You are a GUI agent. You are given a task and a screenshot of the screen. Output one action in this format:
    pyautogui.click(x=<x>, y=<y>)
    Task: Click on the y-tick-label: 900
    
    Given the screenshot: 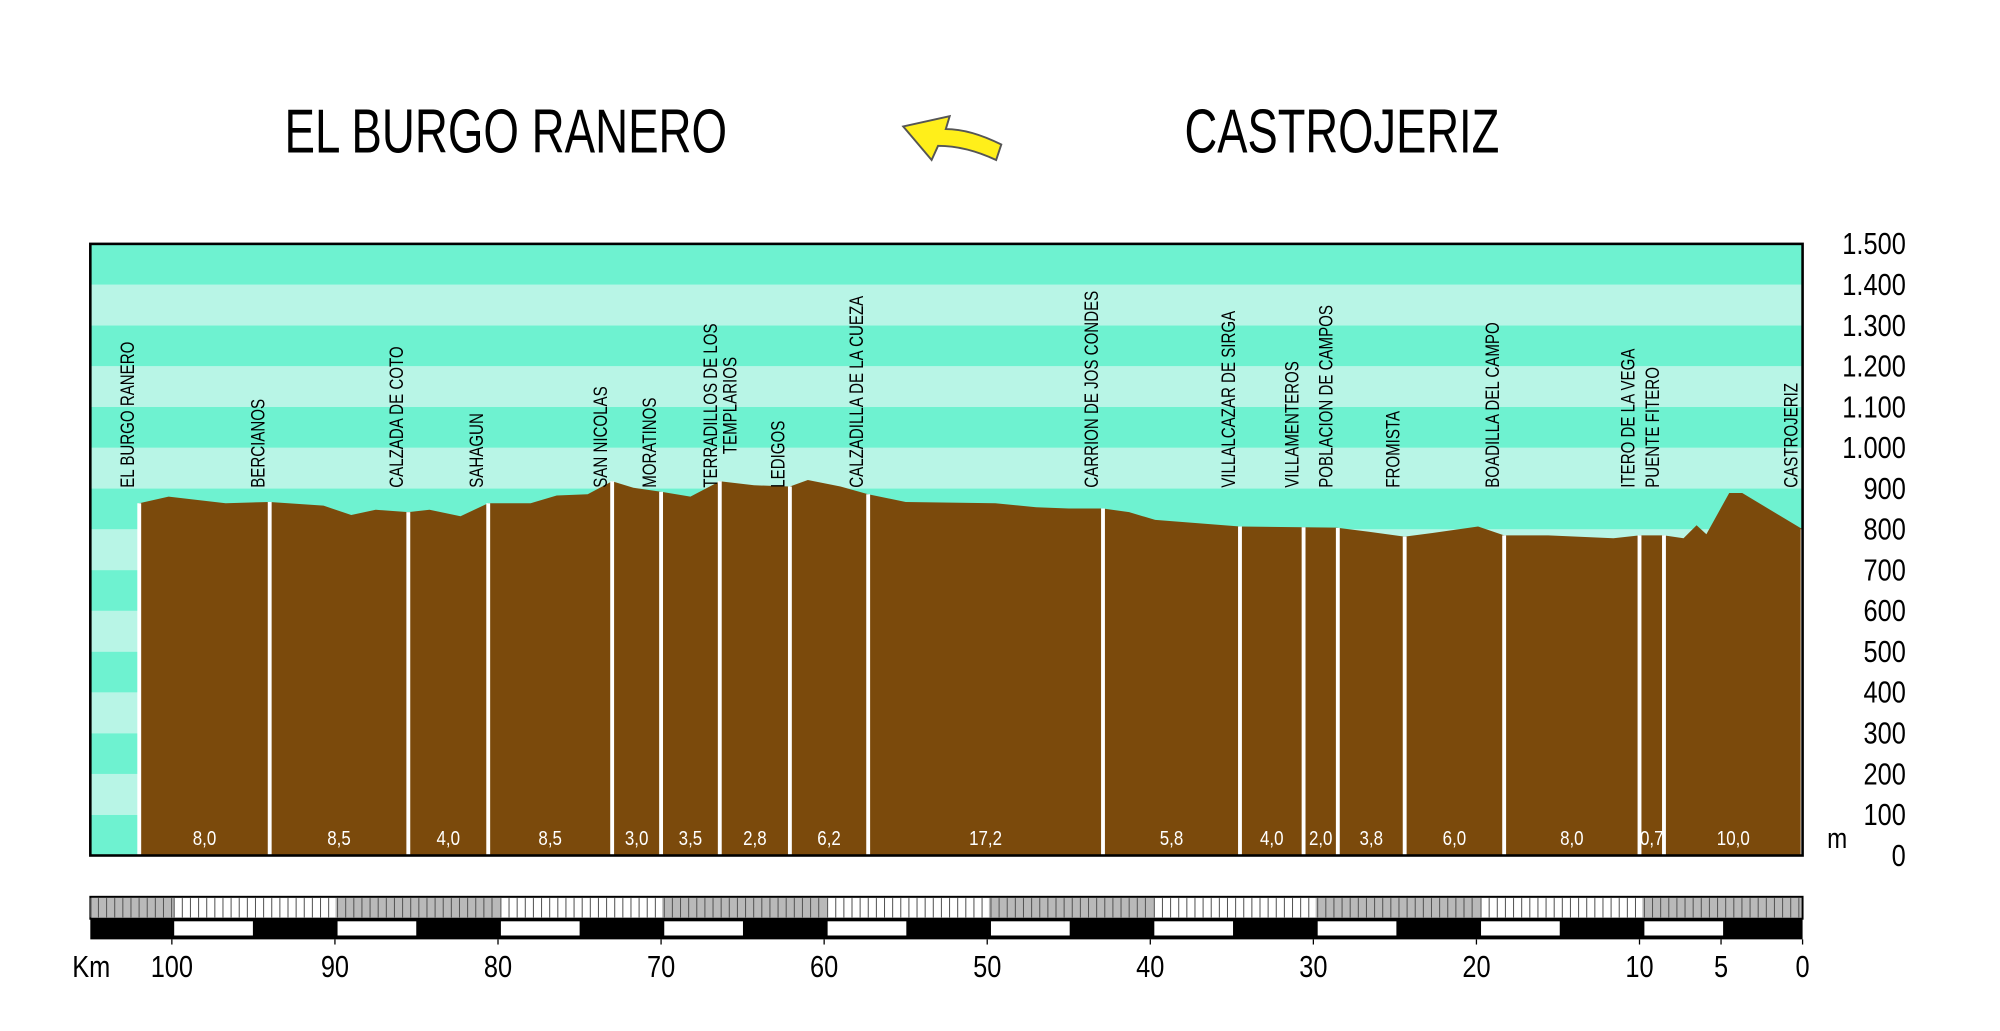 What is the action you would take?
    pyautogui.click(x=1884, y=487)
    